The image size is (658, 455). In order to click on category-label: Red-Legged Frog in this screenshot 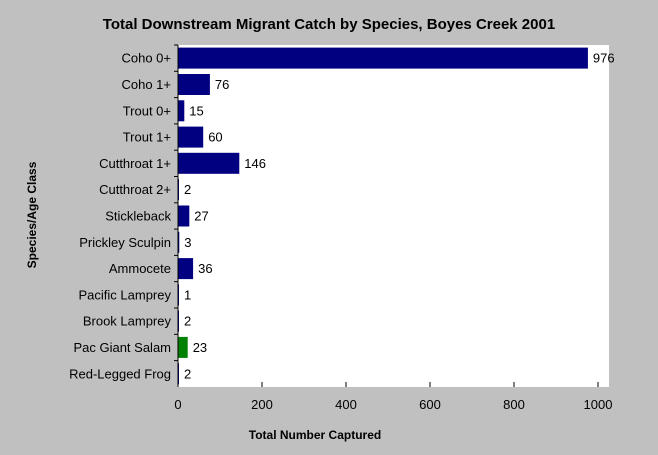, I will do `click(120, 373)`.